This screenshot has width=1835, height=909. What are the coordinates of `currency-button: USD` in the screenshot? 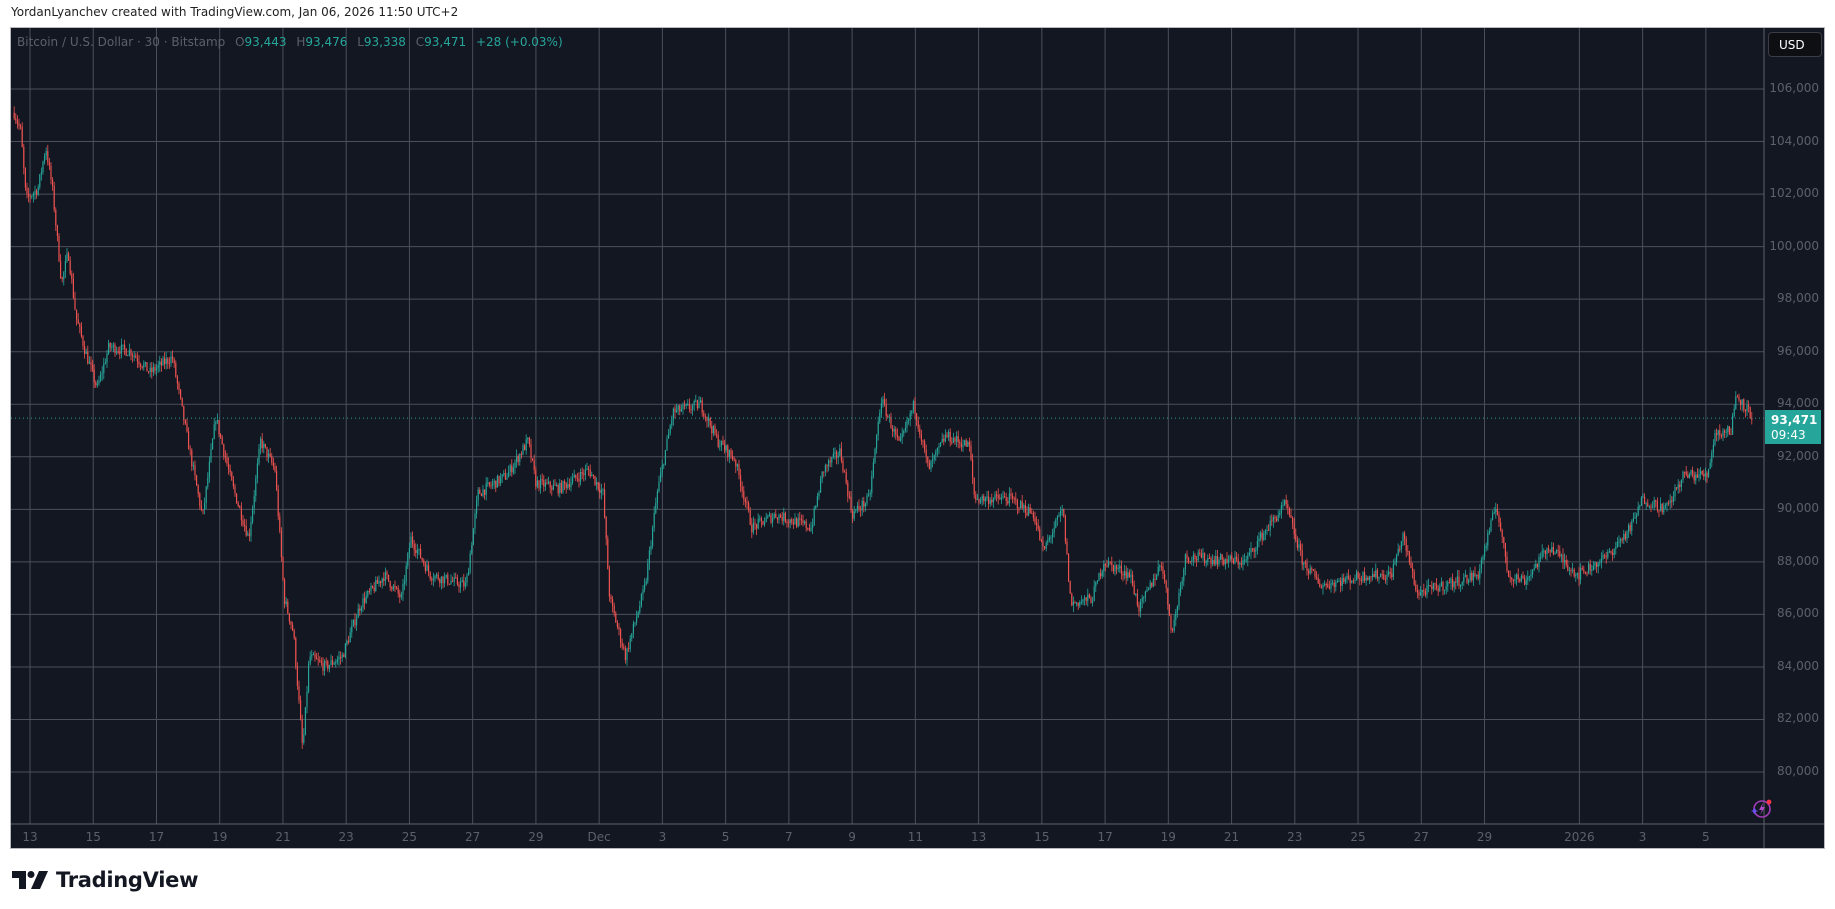 It's located at (1795, 44).